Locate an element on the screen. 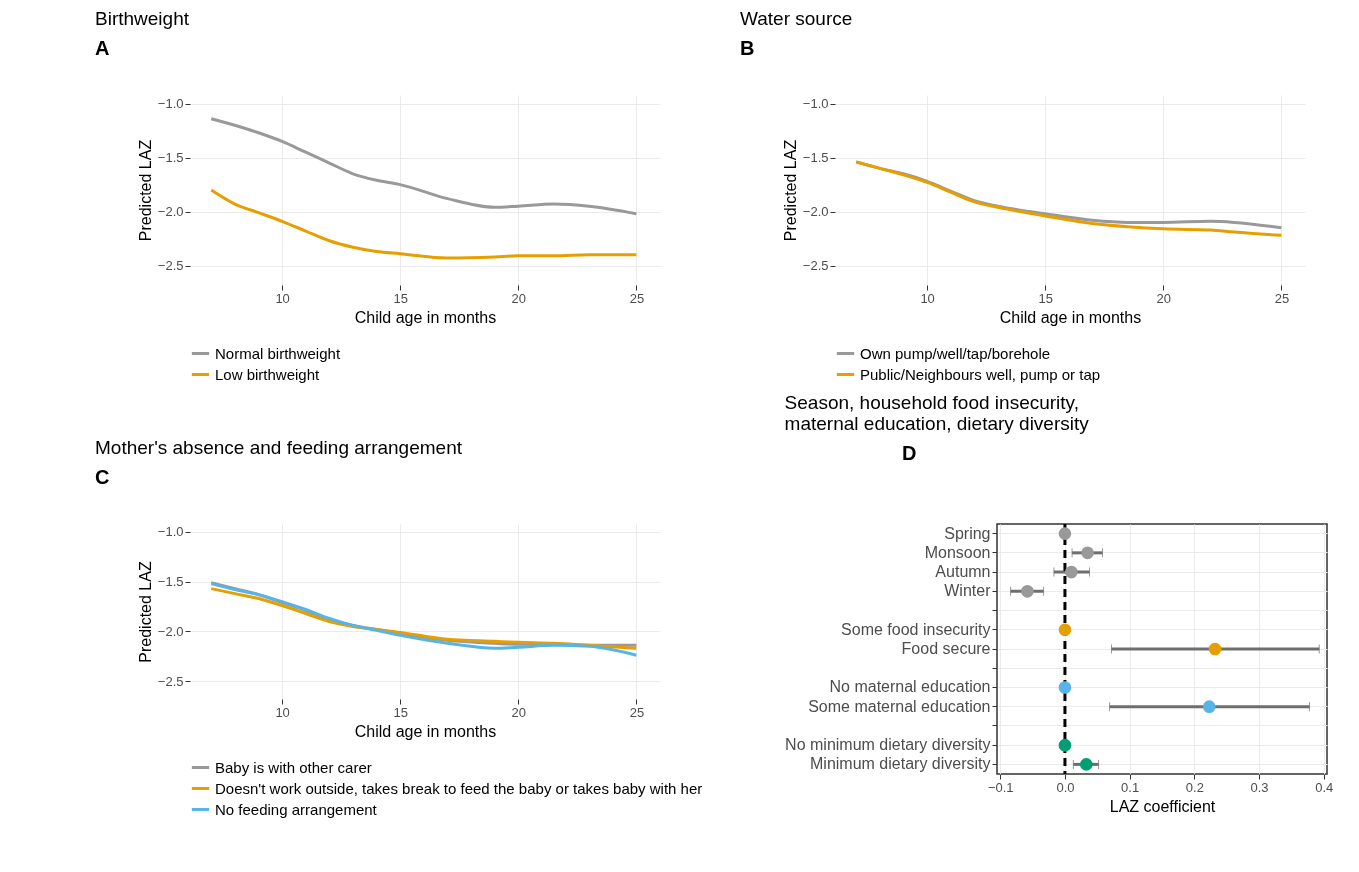  chart-title: Birthweight is located at coordinates (142, 18).